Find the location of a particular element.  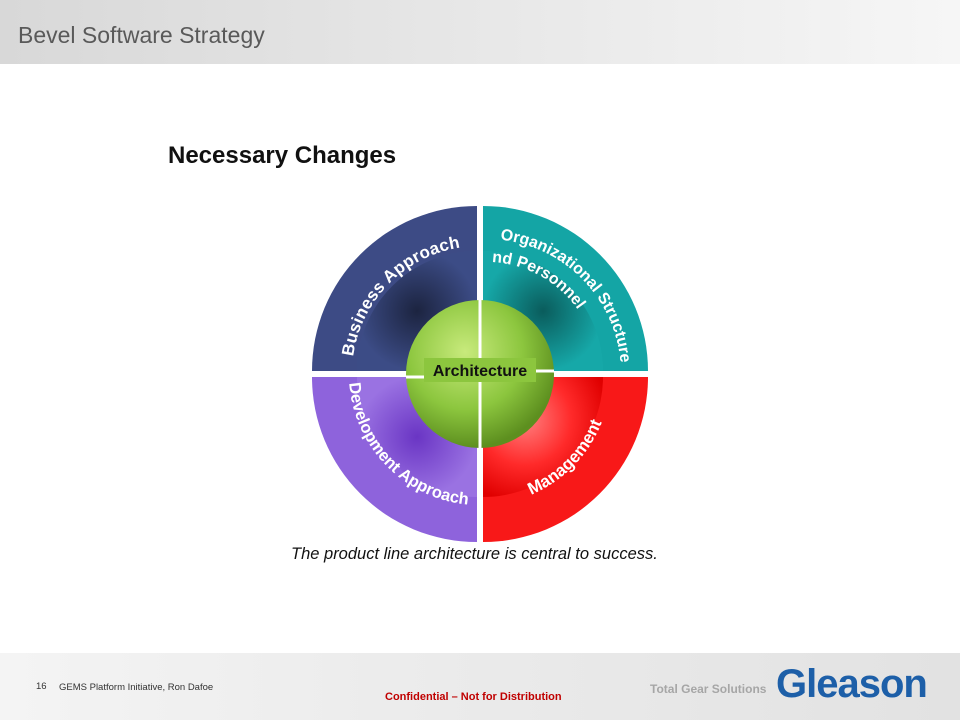

center-architecture: Architecture is located at coordinates (480, 374).